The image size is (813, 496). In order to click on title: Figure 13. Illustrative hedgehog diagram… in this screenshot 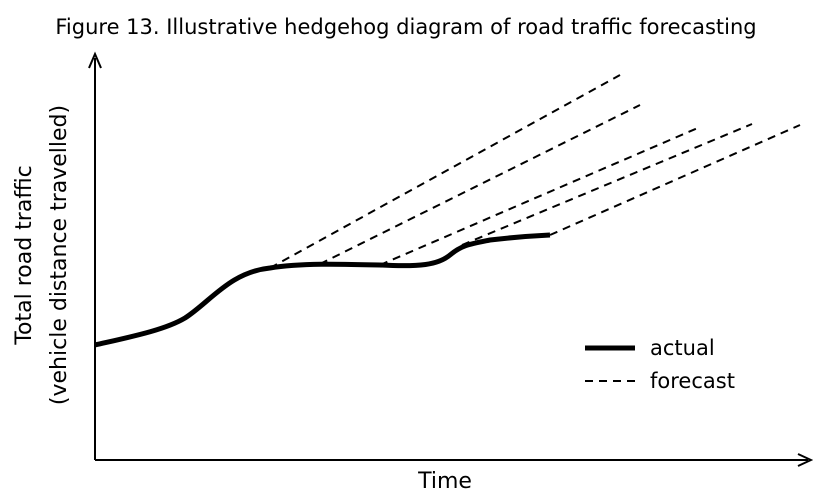, I will do `click(405, 27)`.